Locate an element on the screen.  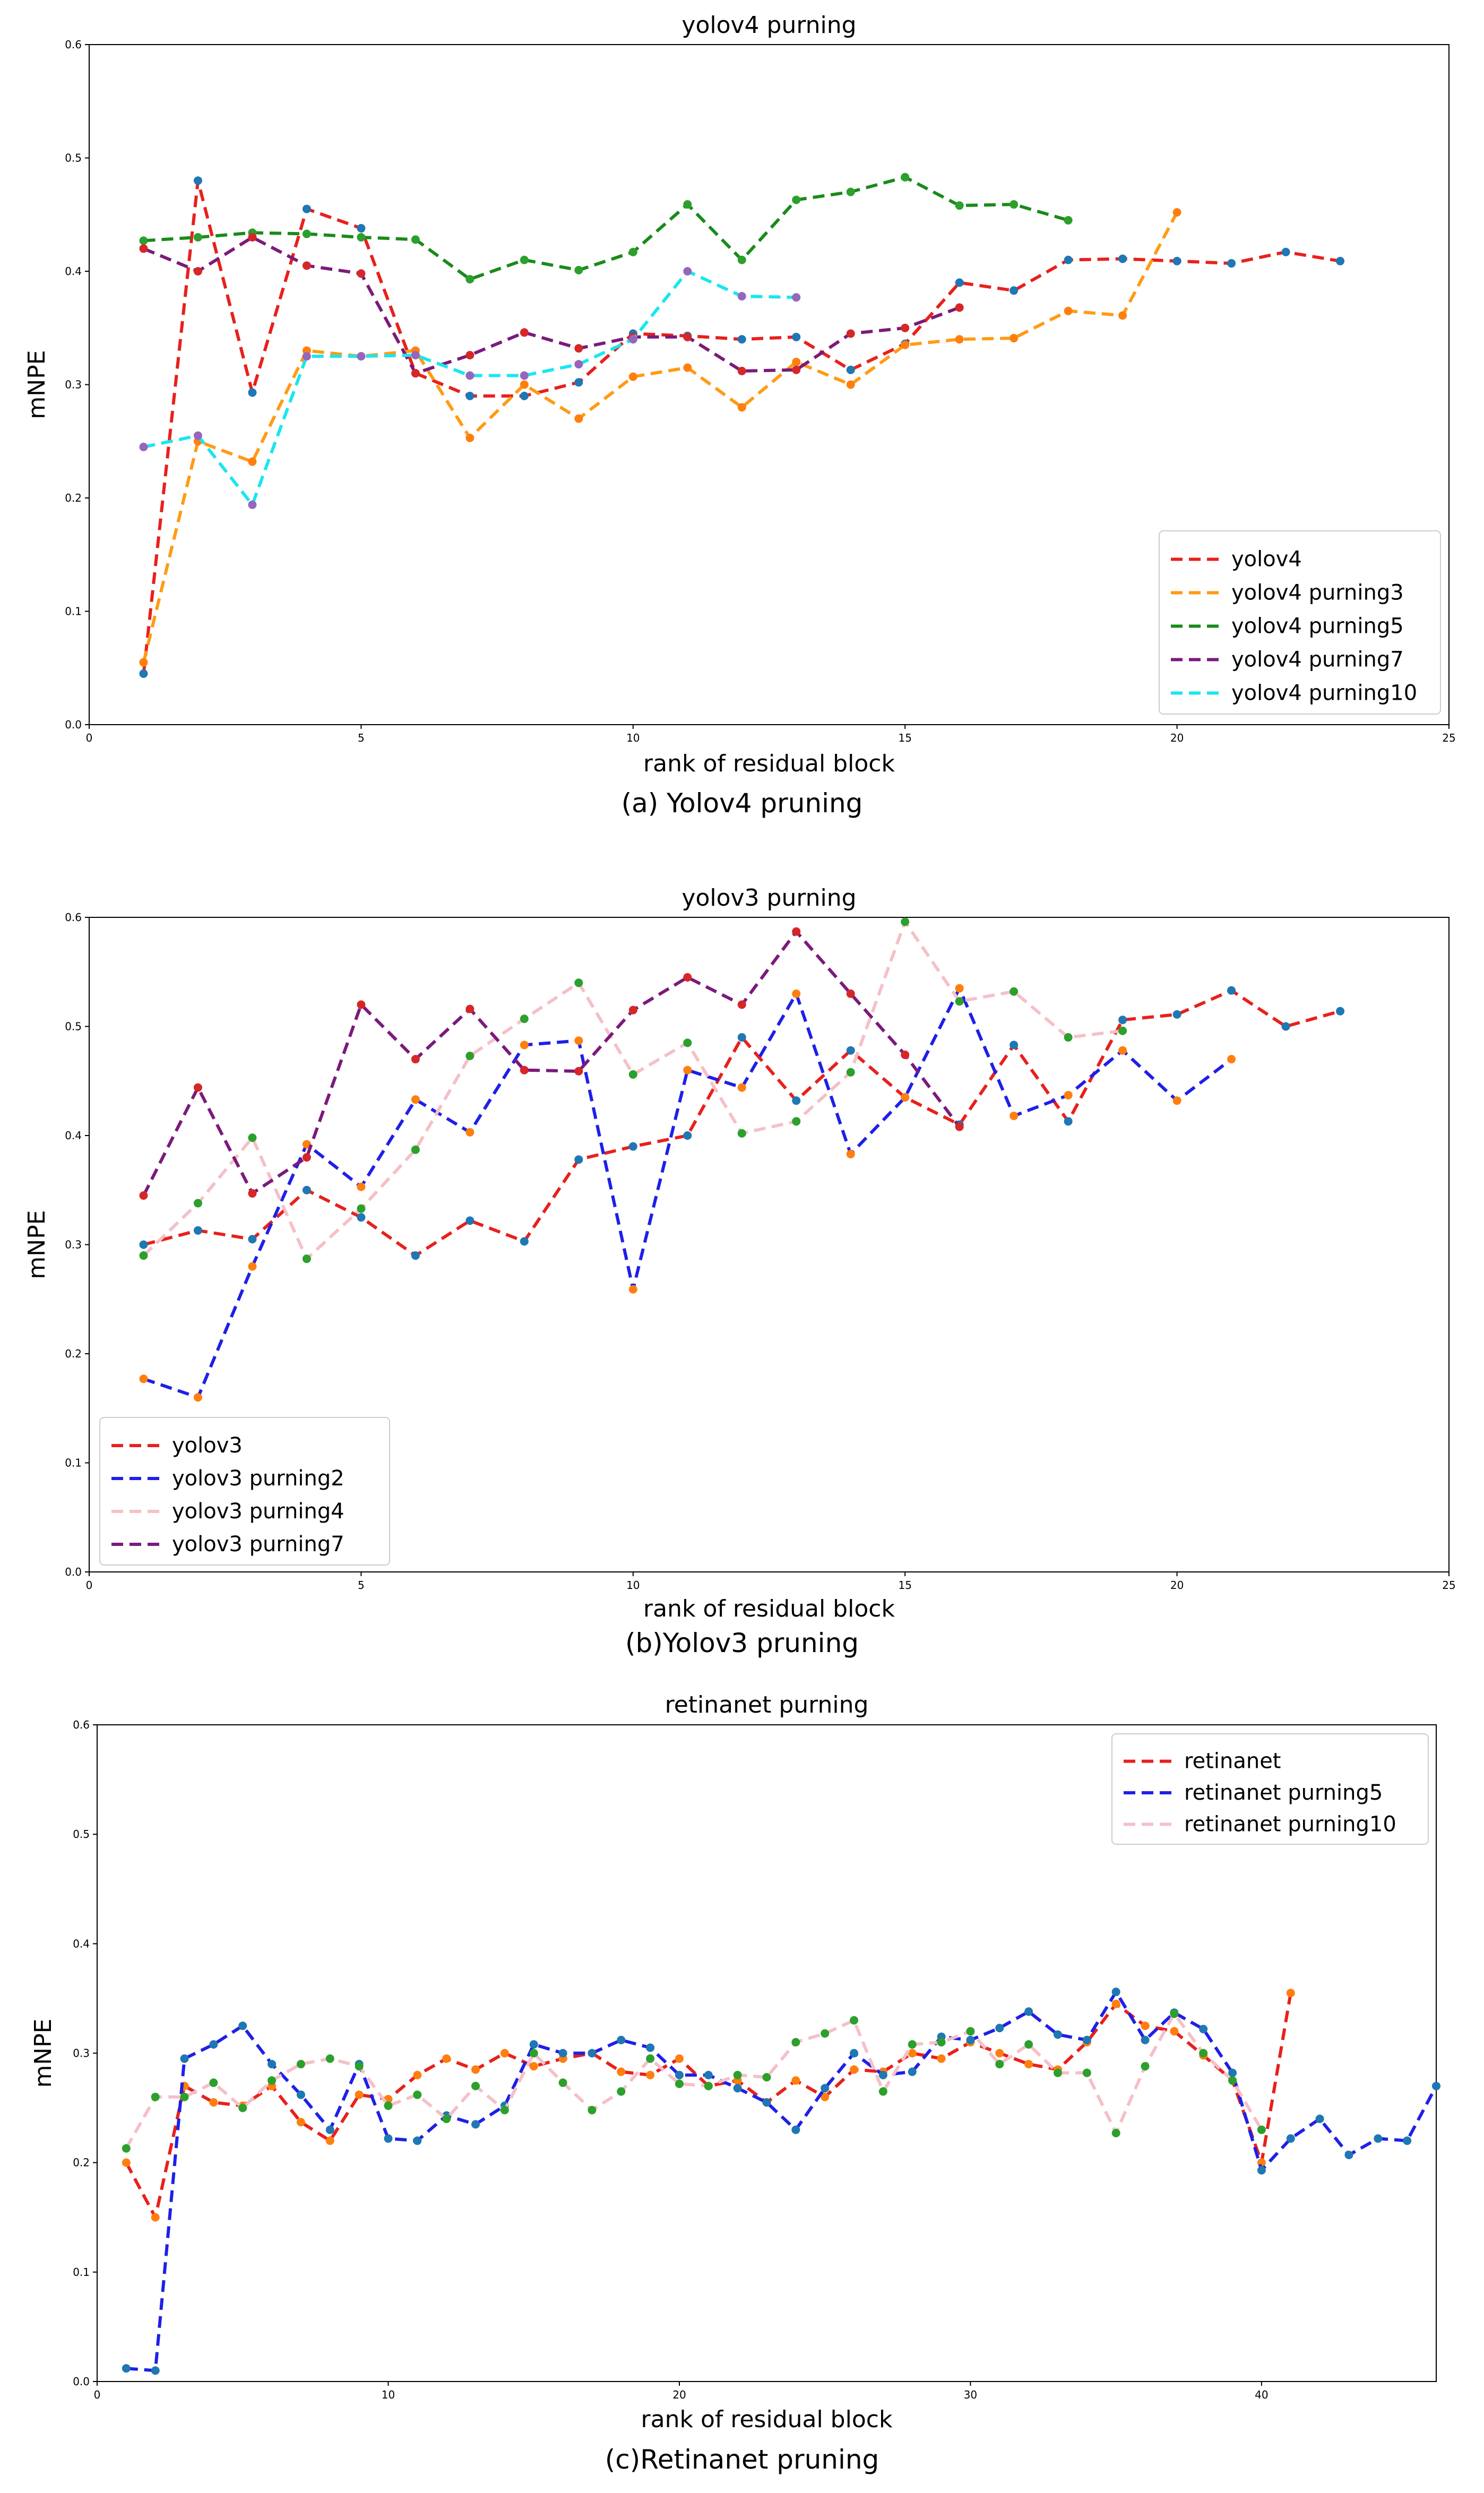
legend-label: yolov3 purning7 is located at coordinates (258, 1544).